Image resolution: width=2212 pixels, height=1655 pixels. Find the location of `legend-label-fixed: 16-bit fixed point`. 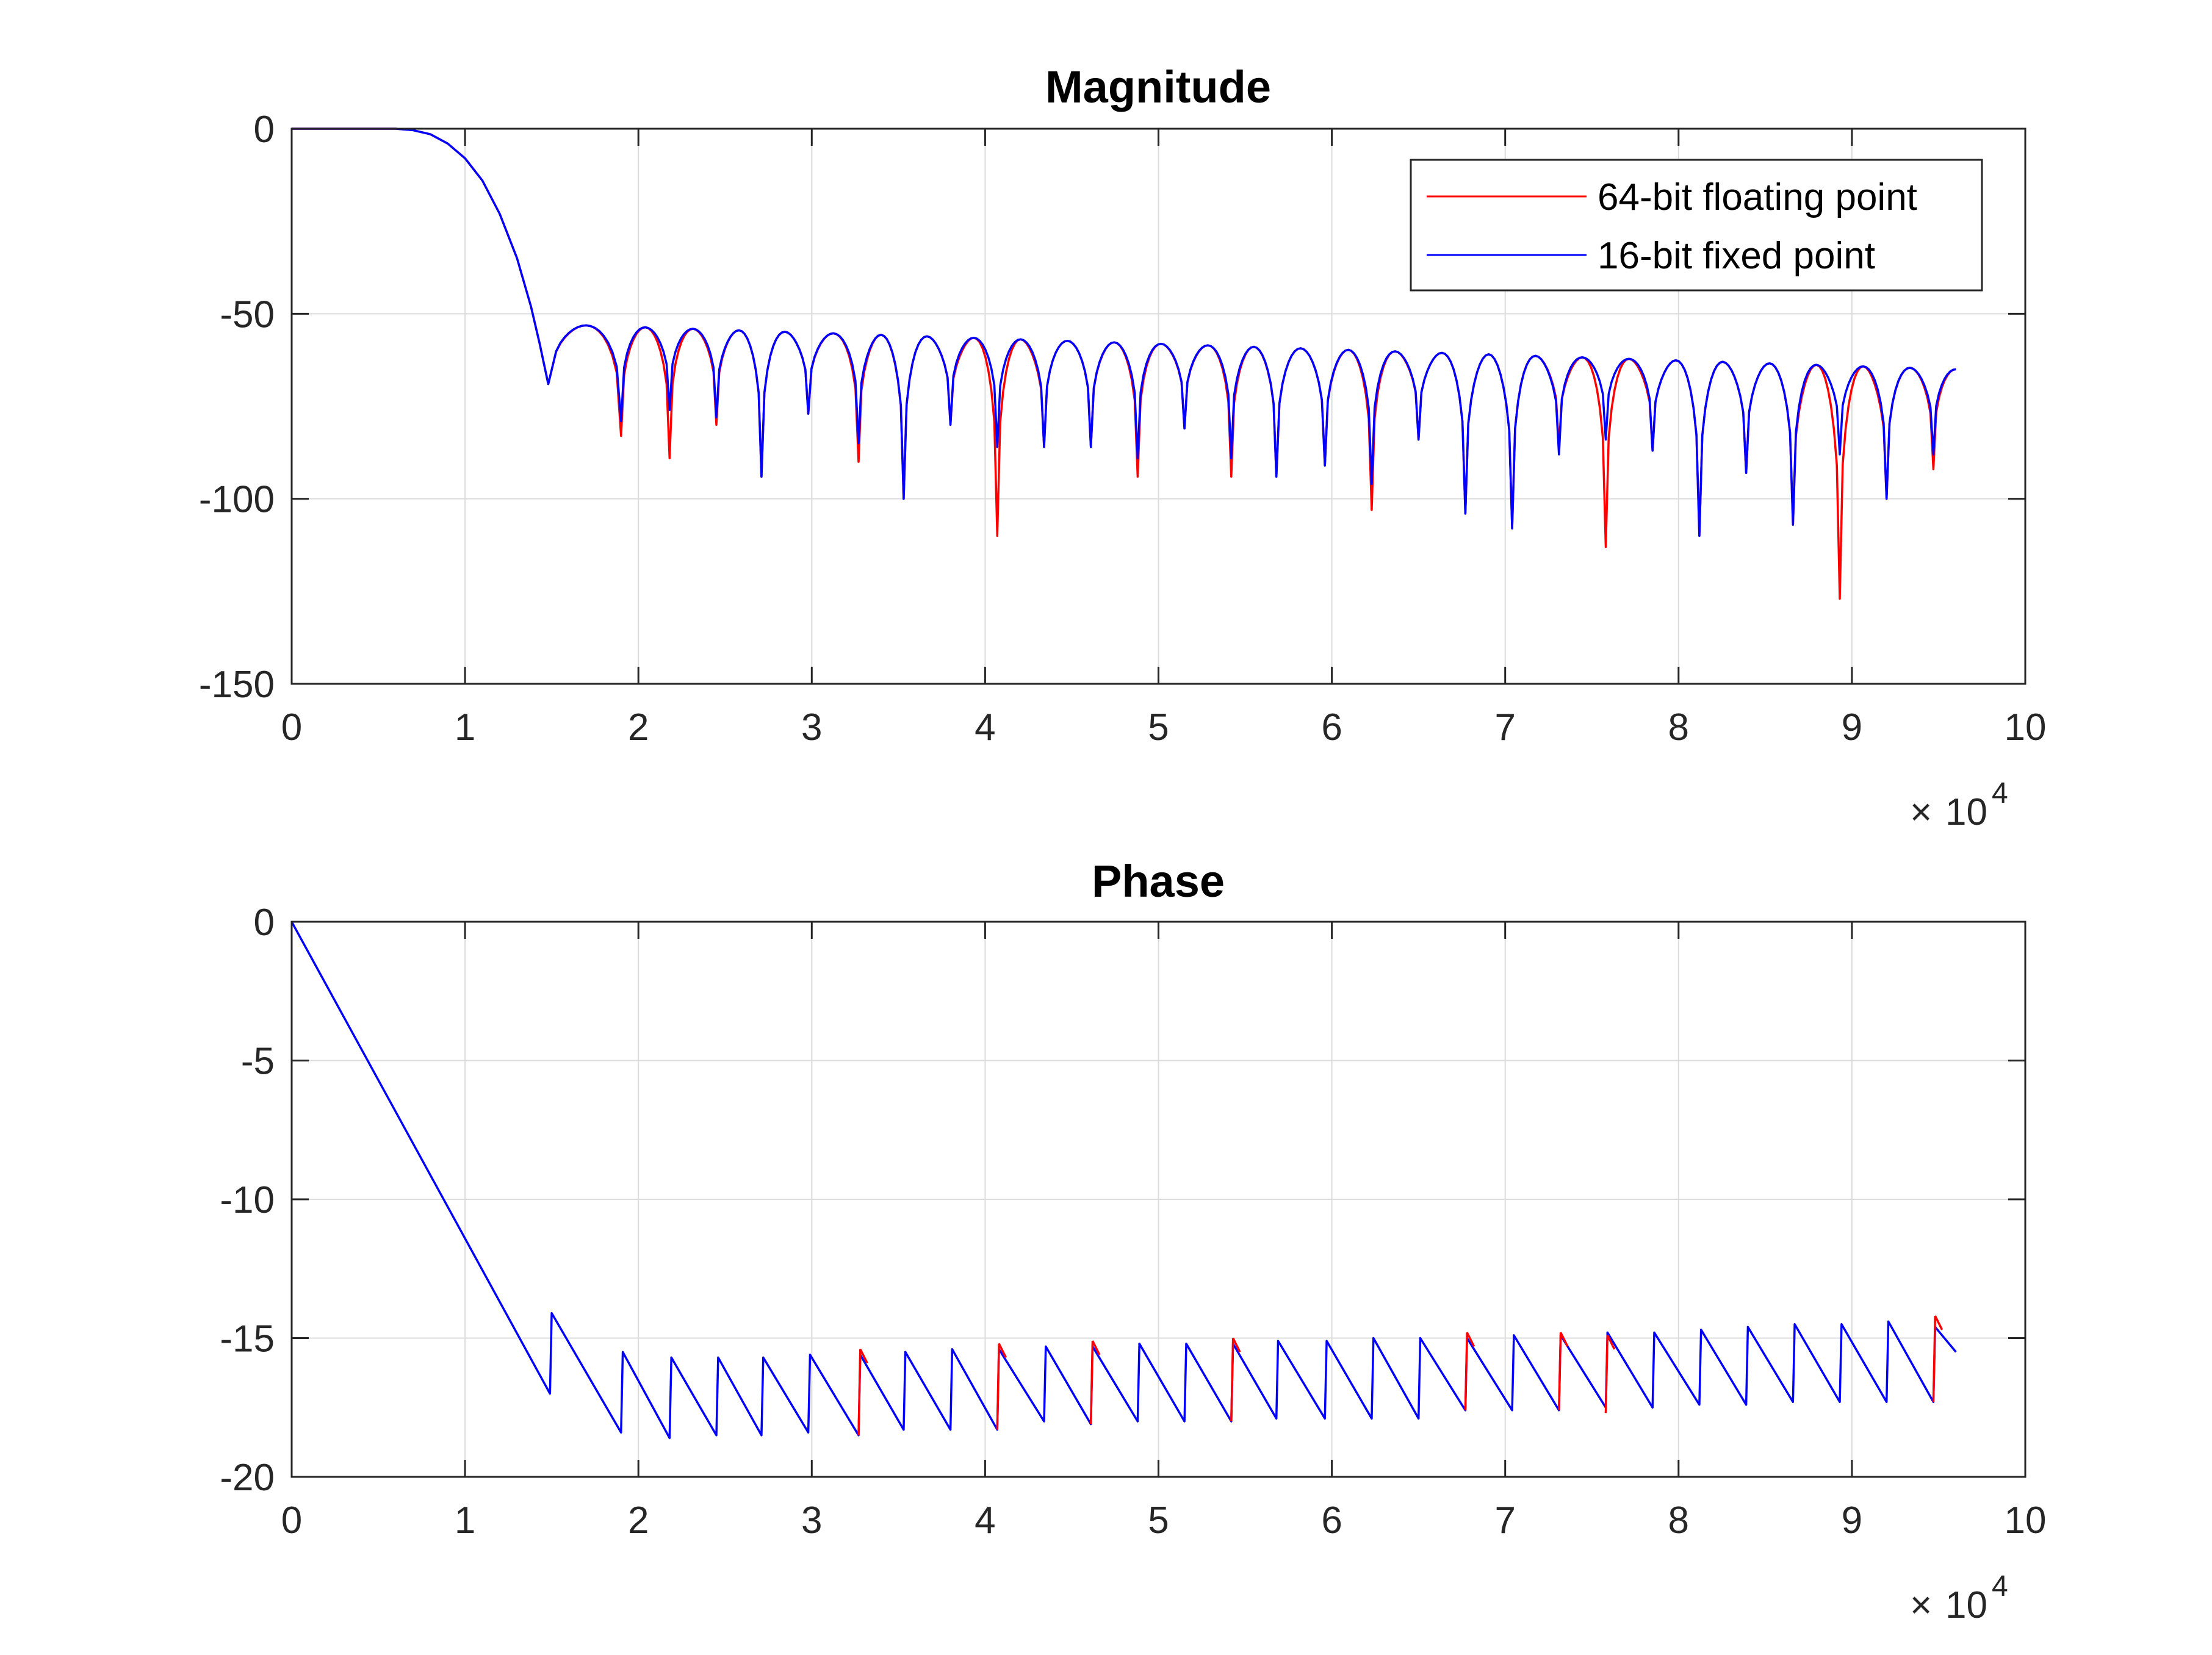

legend-label-fixed: 16-bit fixed point is located at coordinates (1736, 256).